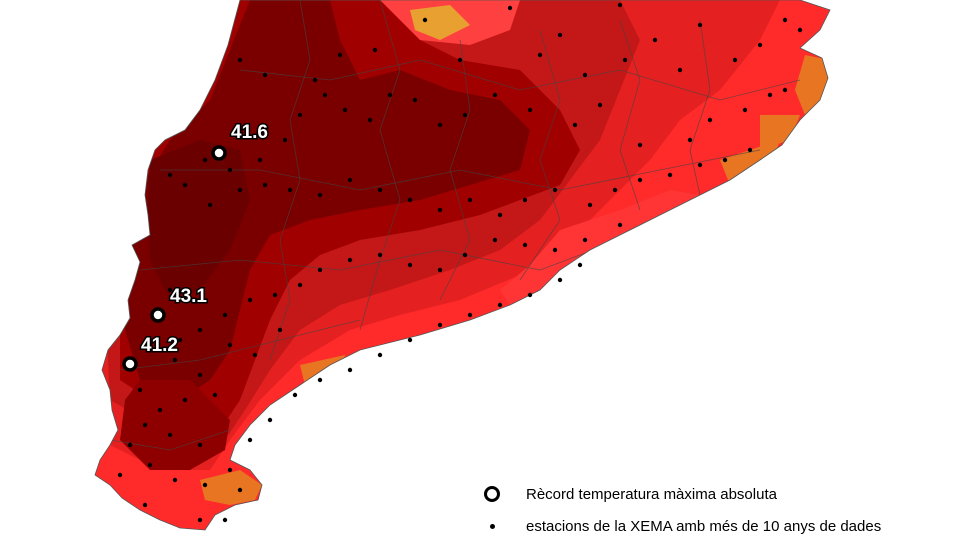  I want to click on record-marker-2: 43.1, so click(179, 304).